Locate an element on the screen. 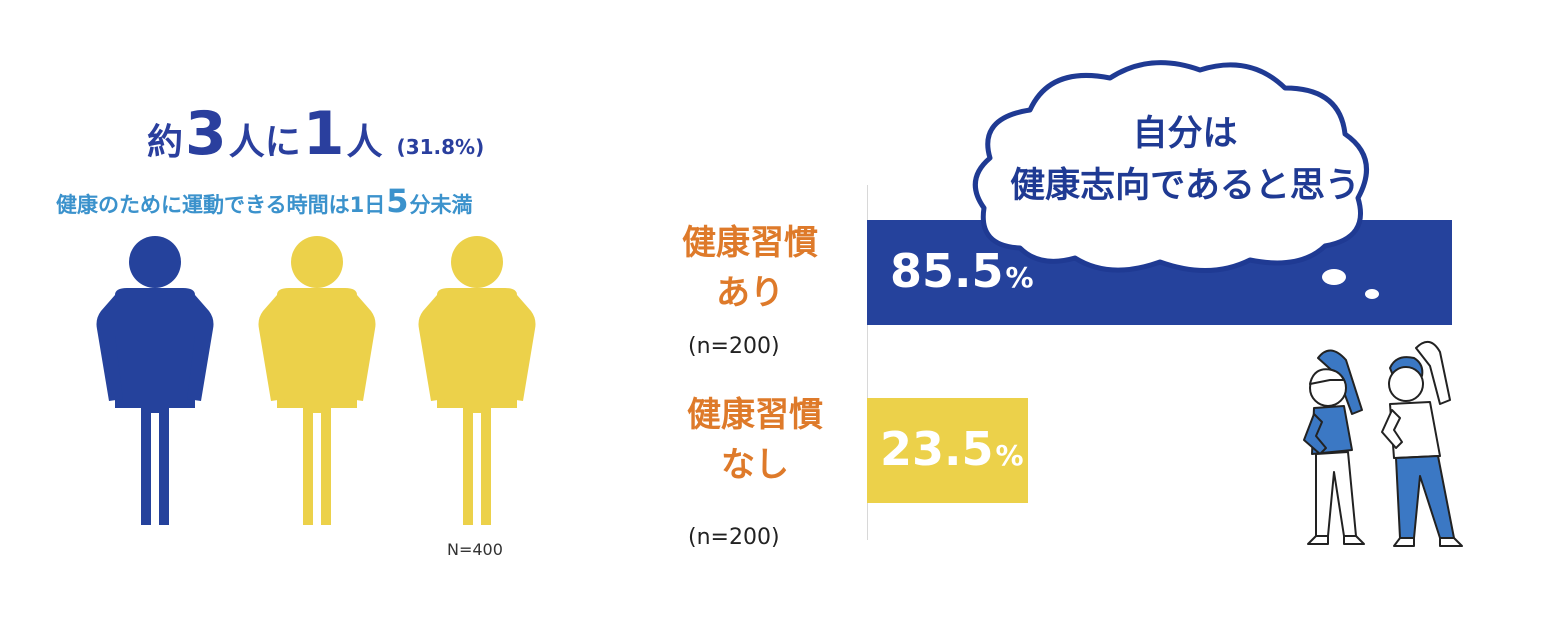 This screenshot has width=1558, height=624. thought-bubble-line2: 健康志向であると思う is located at coordinates (1185, 186).